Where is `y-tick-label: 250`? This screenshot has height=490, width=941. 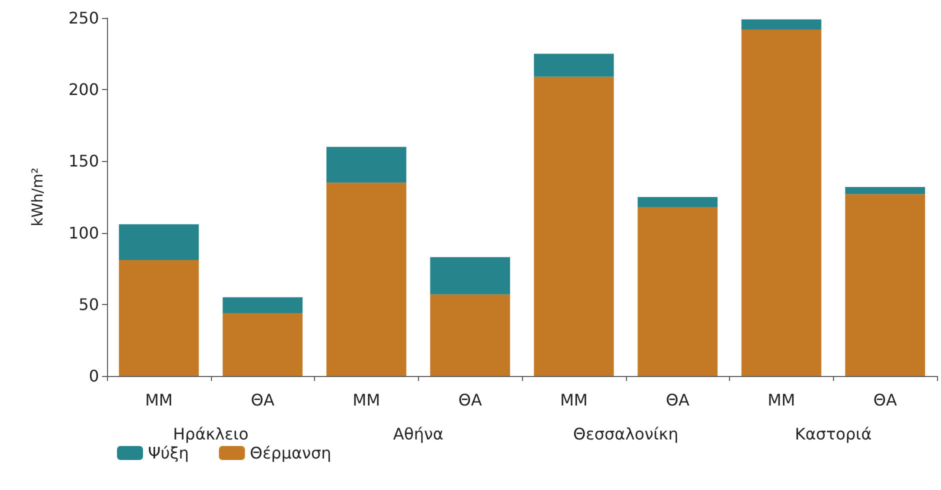
y-tick-label: 250 is located at coordinates (83, 18).